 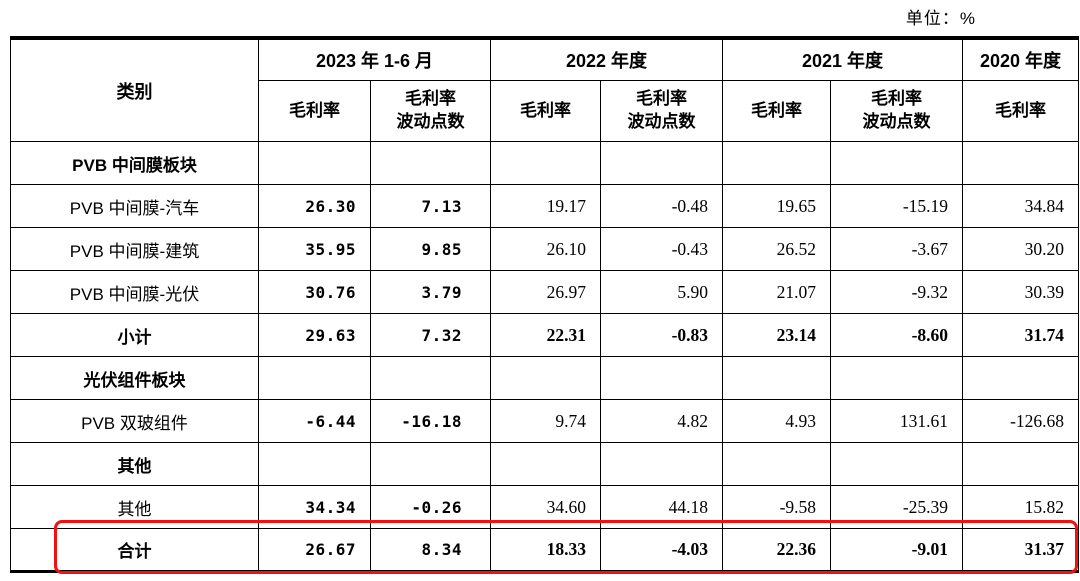 I want to click on cell-value: -0.48, so click(x=661, y=206).